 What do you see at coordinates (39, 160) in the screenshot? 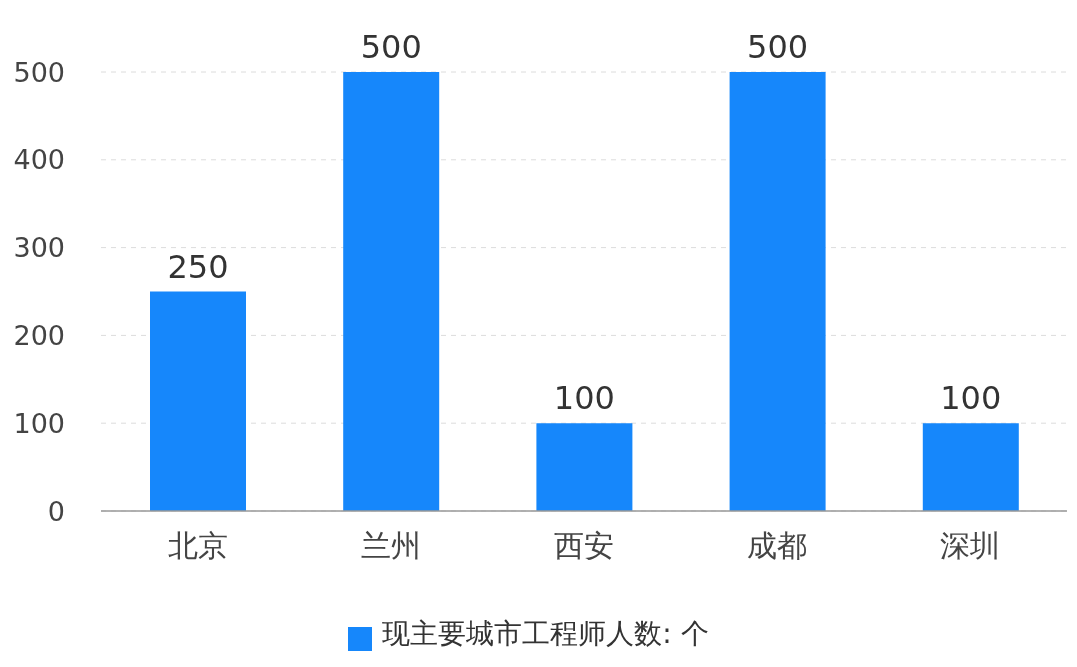
I see `y-tick-label: 400` at bounding box center [39, 160].